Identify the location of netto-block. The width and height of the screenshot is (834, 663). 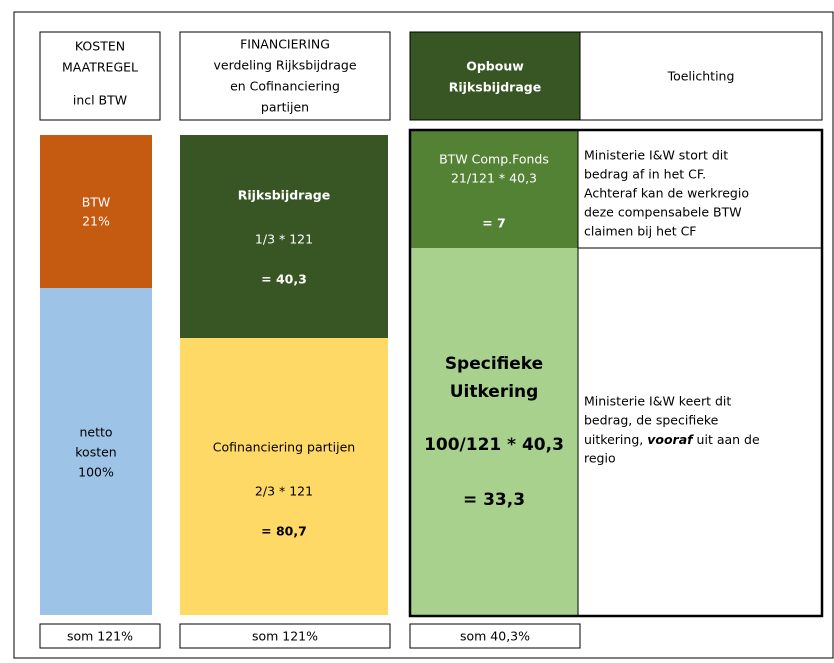
(96, 451).